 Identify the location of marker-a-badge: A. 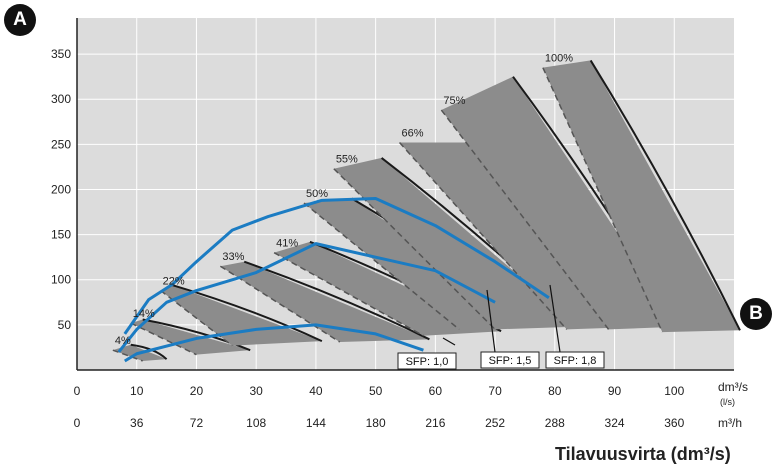
(20, 20).